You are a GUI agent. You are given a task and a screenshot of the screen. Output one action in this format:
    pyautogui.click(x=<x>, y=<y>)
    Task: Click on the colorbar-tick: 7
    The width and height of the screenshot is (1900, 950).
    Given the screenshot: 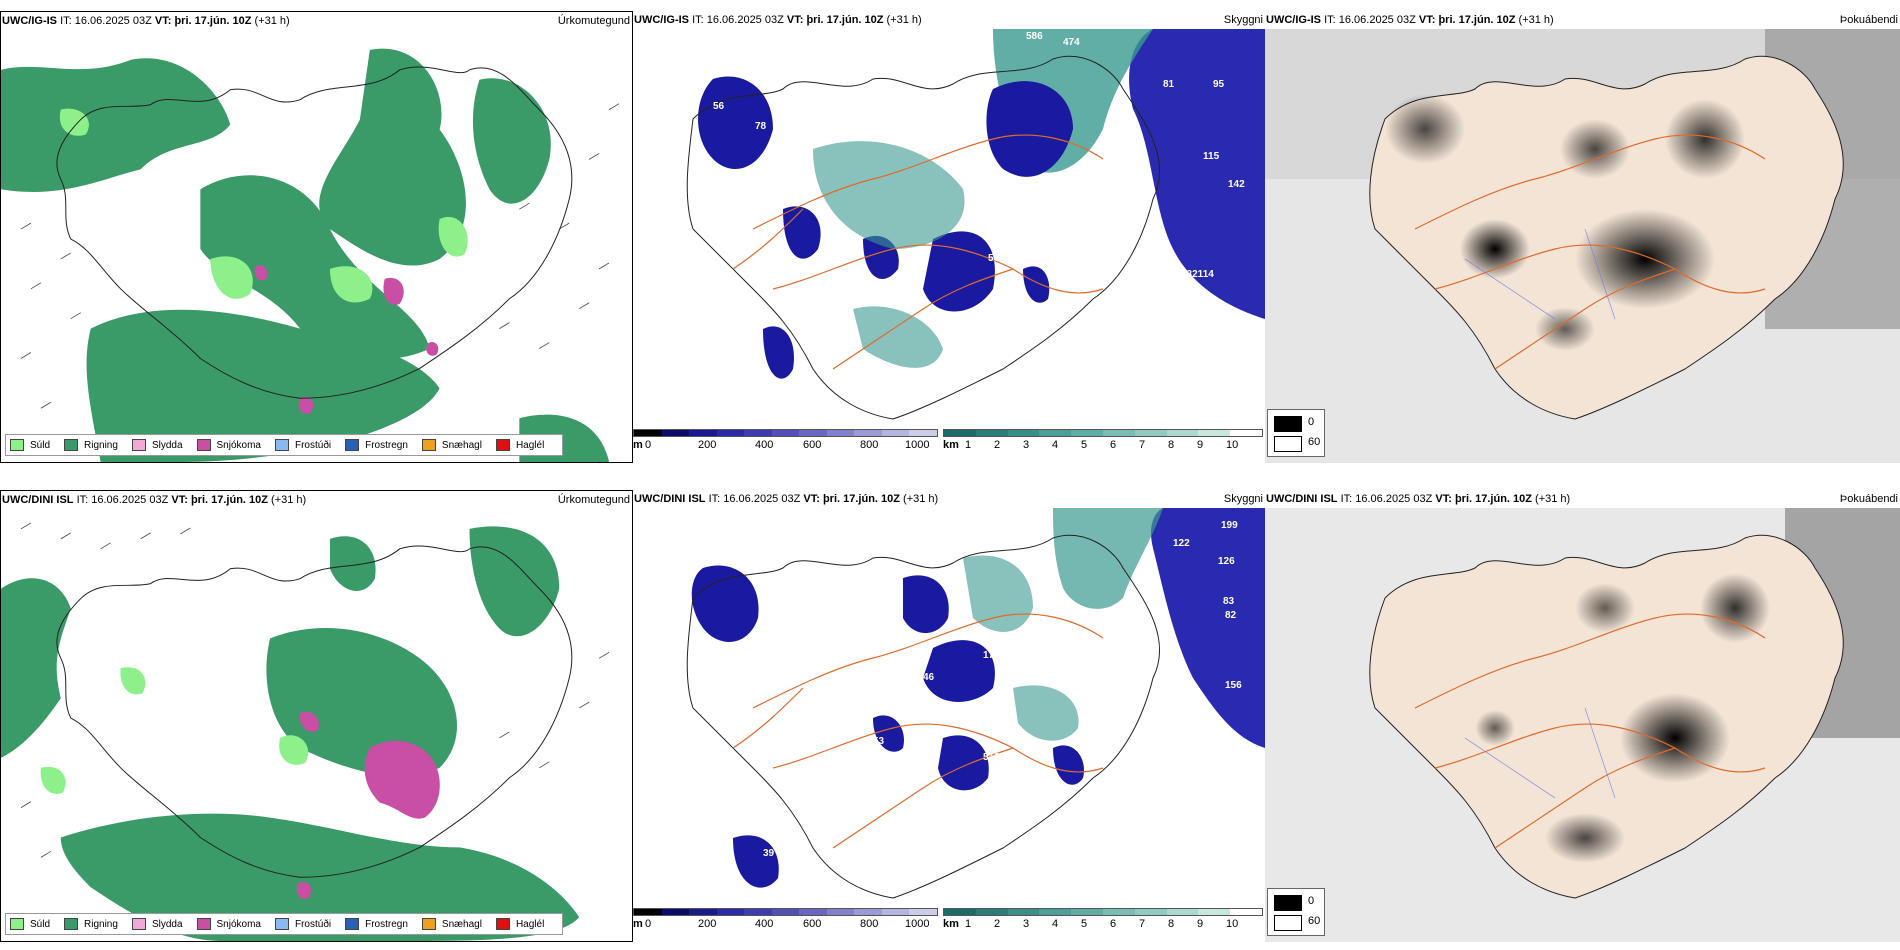 What is the action you would take?
    pyautogui.click(x=1142, y=924)
    